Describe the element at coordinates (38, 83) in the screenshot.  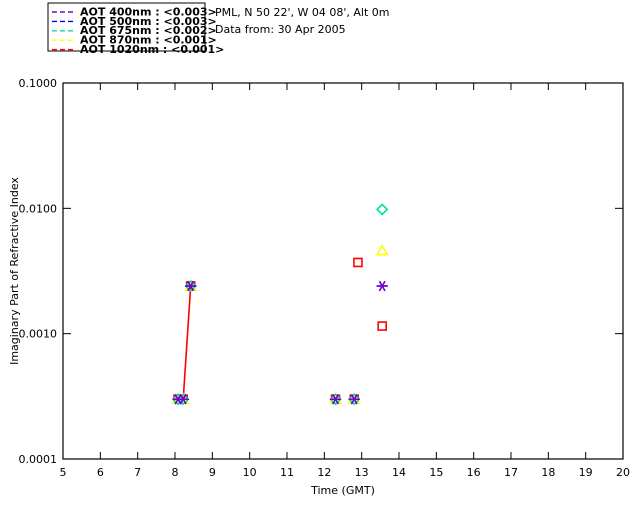
I see `y-tick-label: 0.1000` at that location.